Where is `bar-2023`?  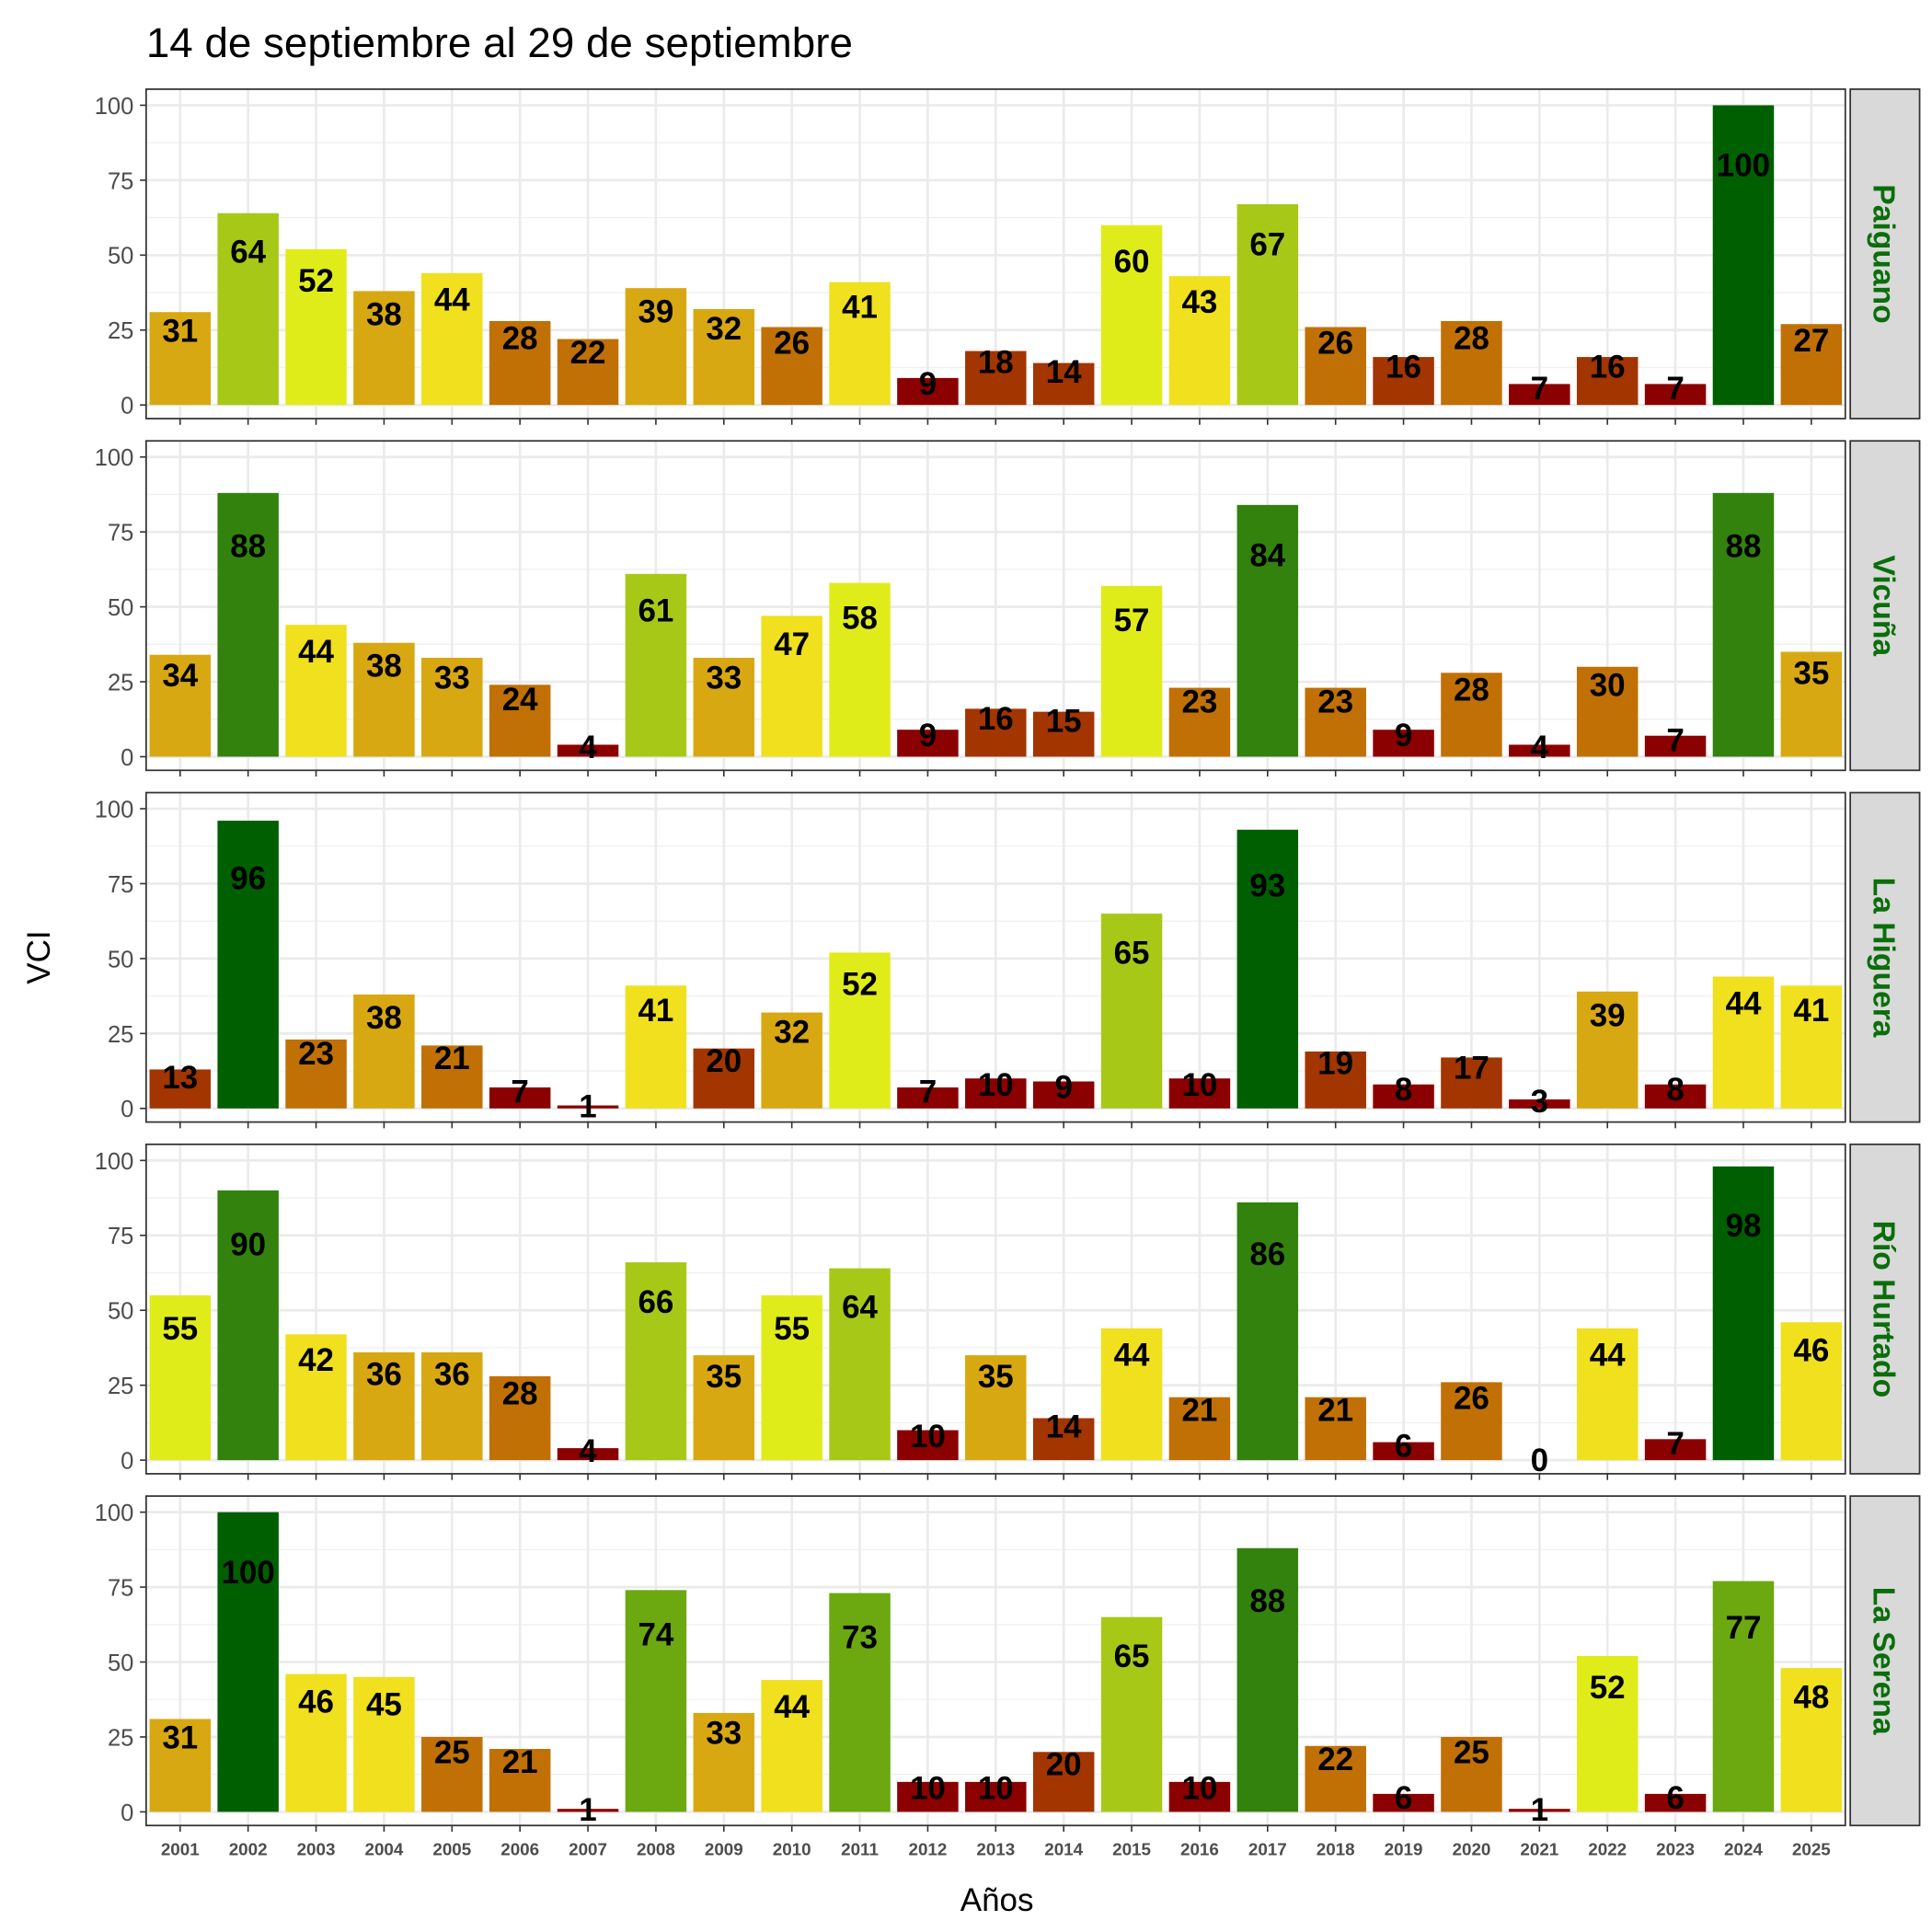
bar-2023 is located at coordinates (1675, 1450).